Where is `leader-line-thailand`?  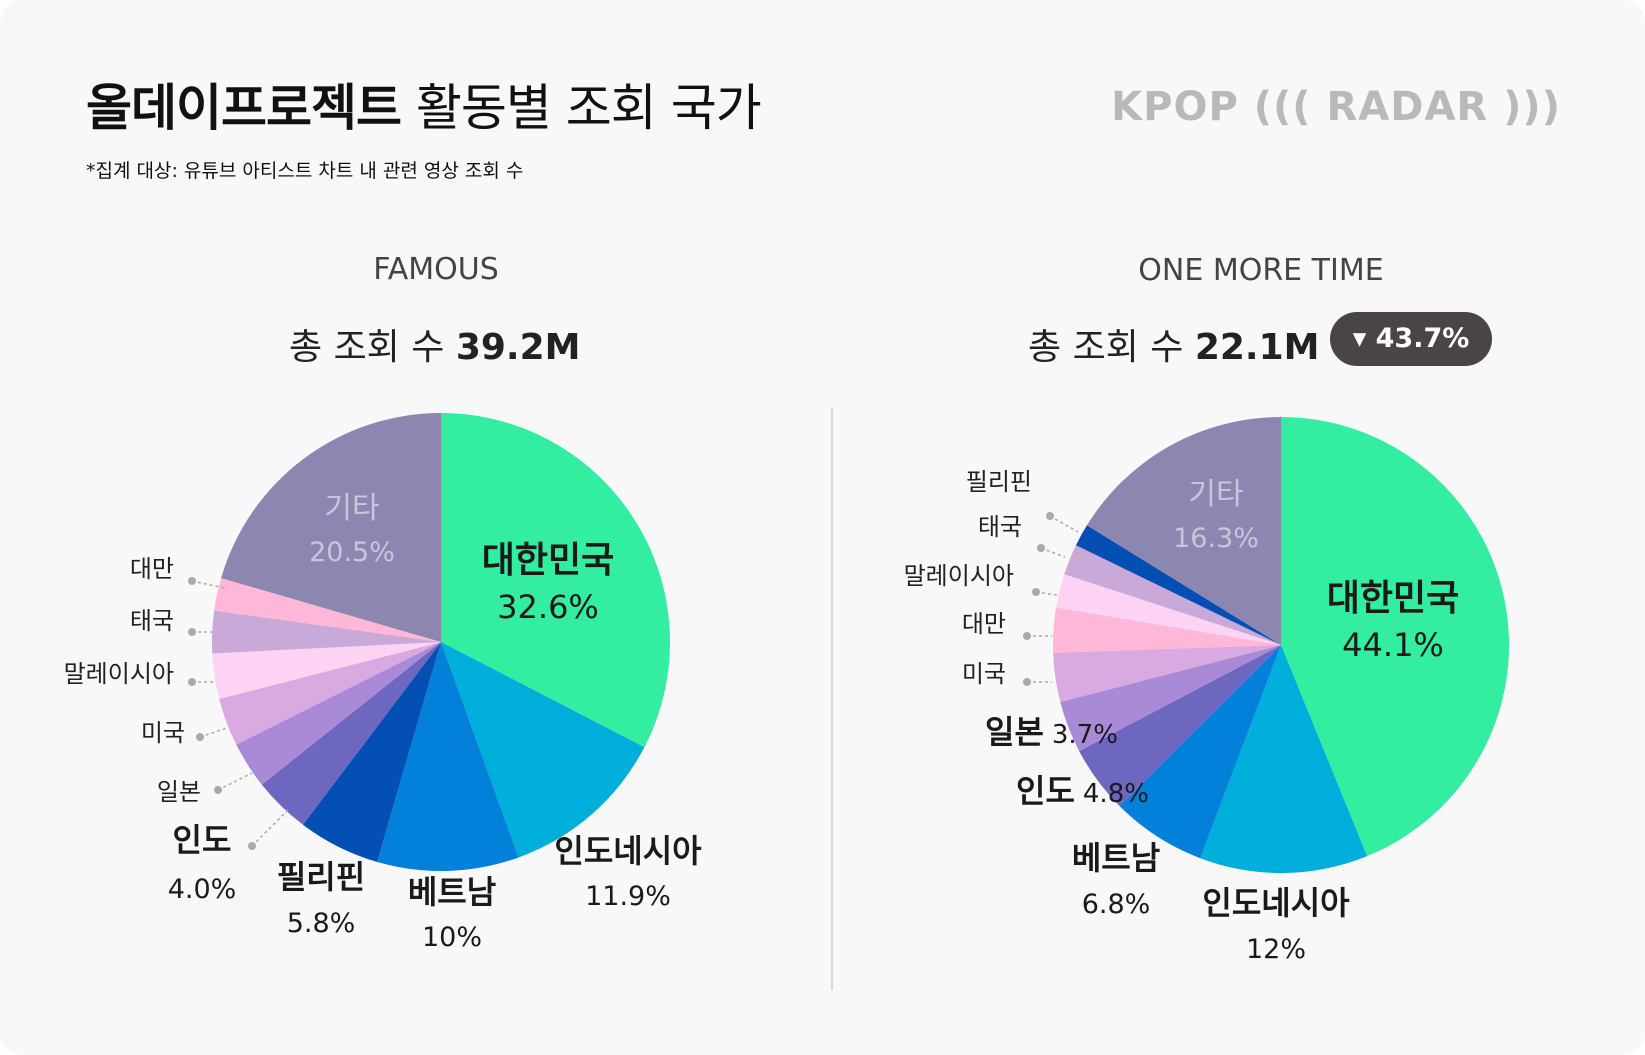 leader-line-thailand is located at coordinates (1053, 552).